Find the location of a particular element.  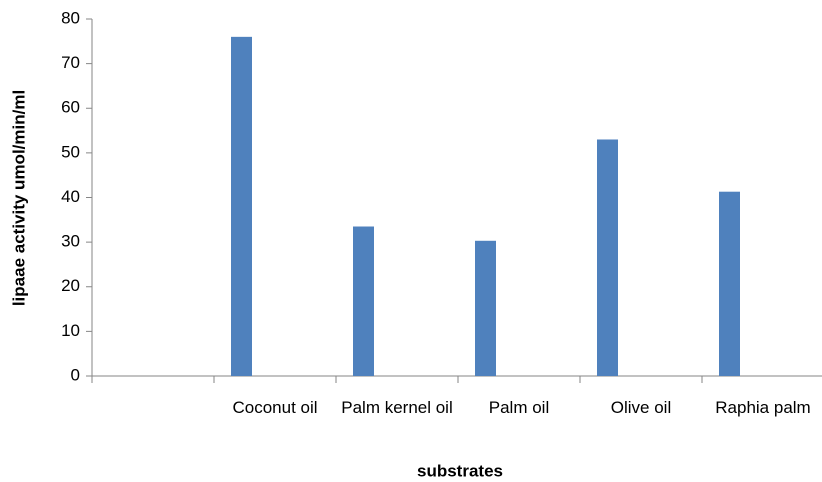

x-tick-label: Coconut oil is located at coordinates (275, 407).